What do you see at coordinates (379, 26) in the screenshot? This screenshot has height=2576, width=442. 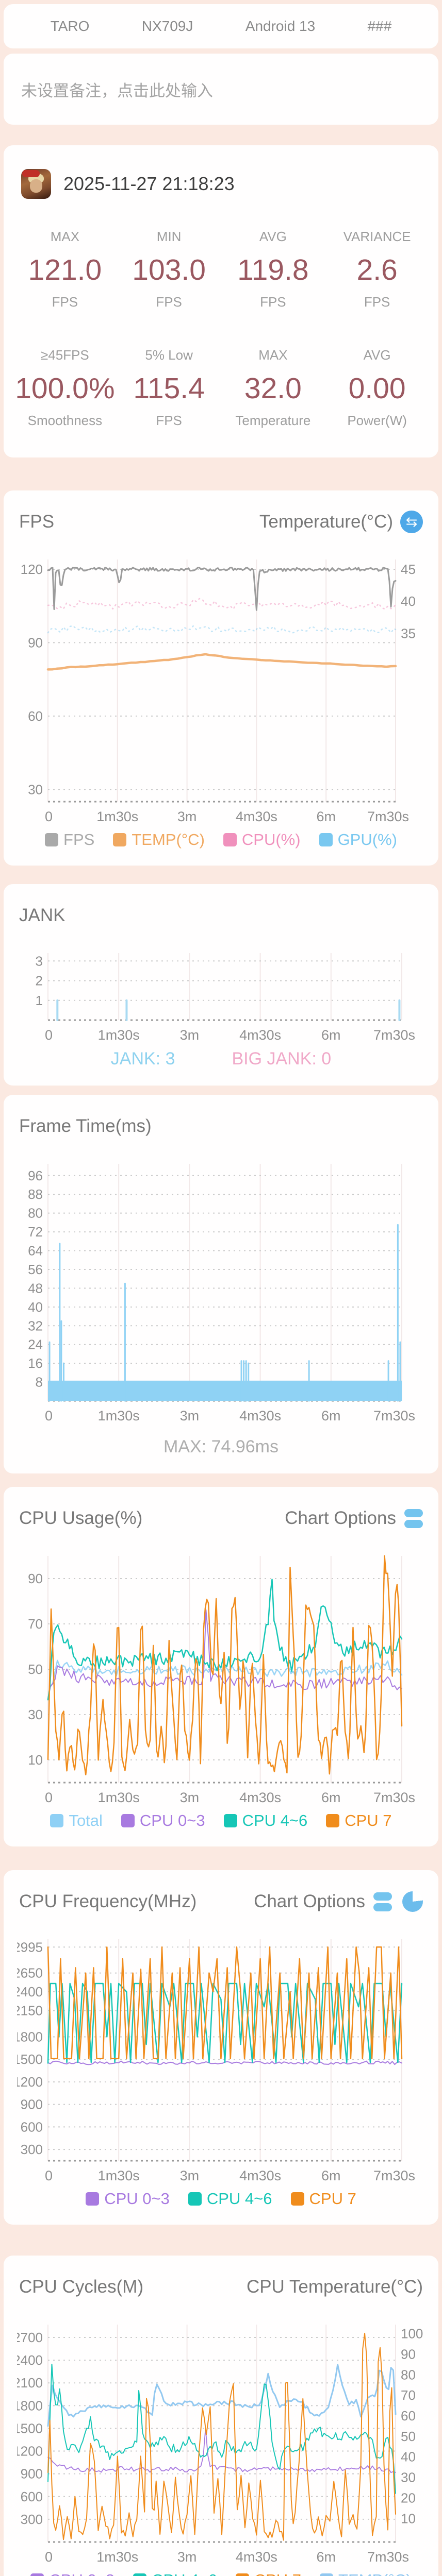 I see `tab-extra: ###` at bounding box center [379, 26].